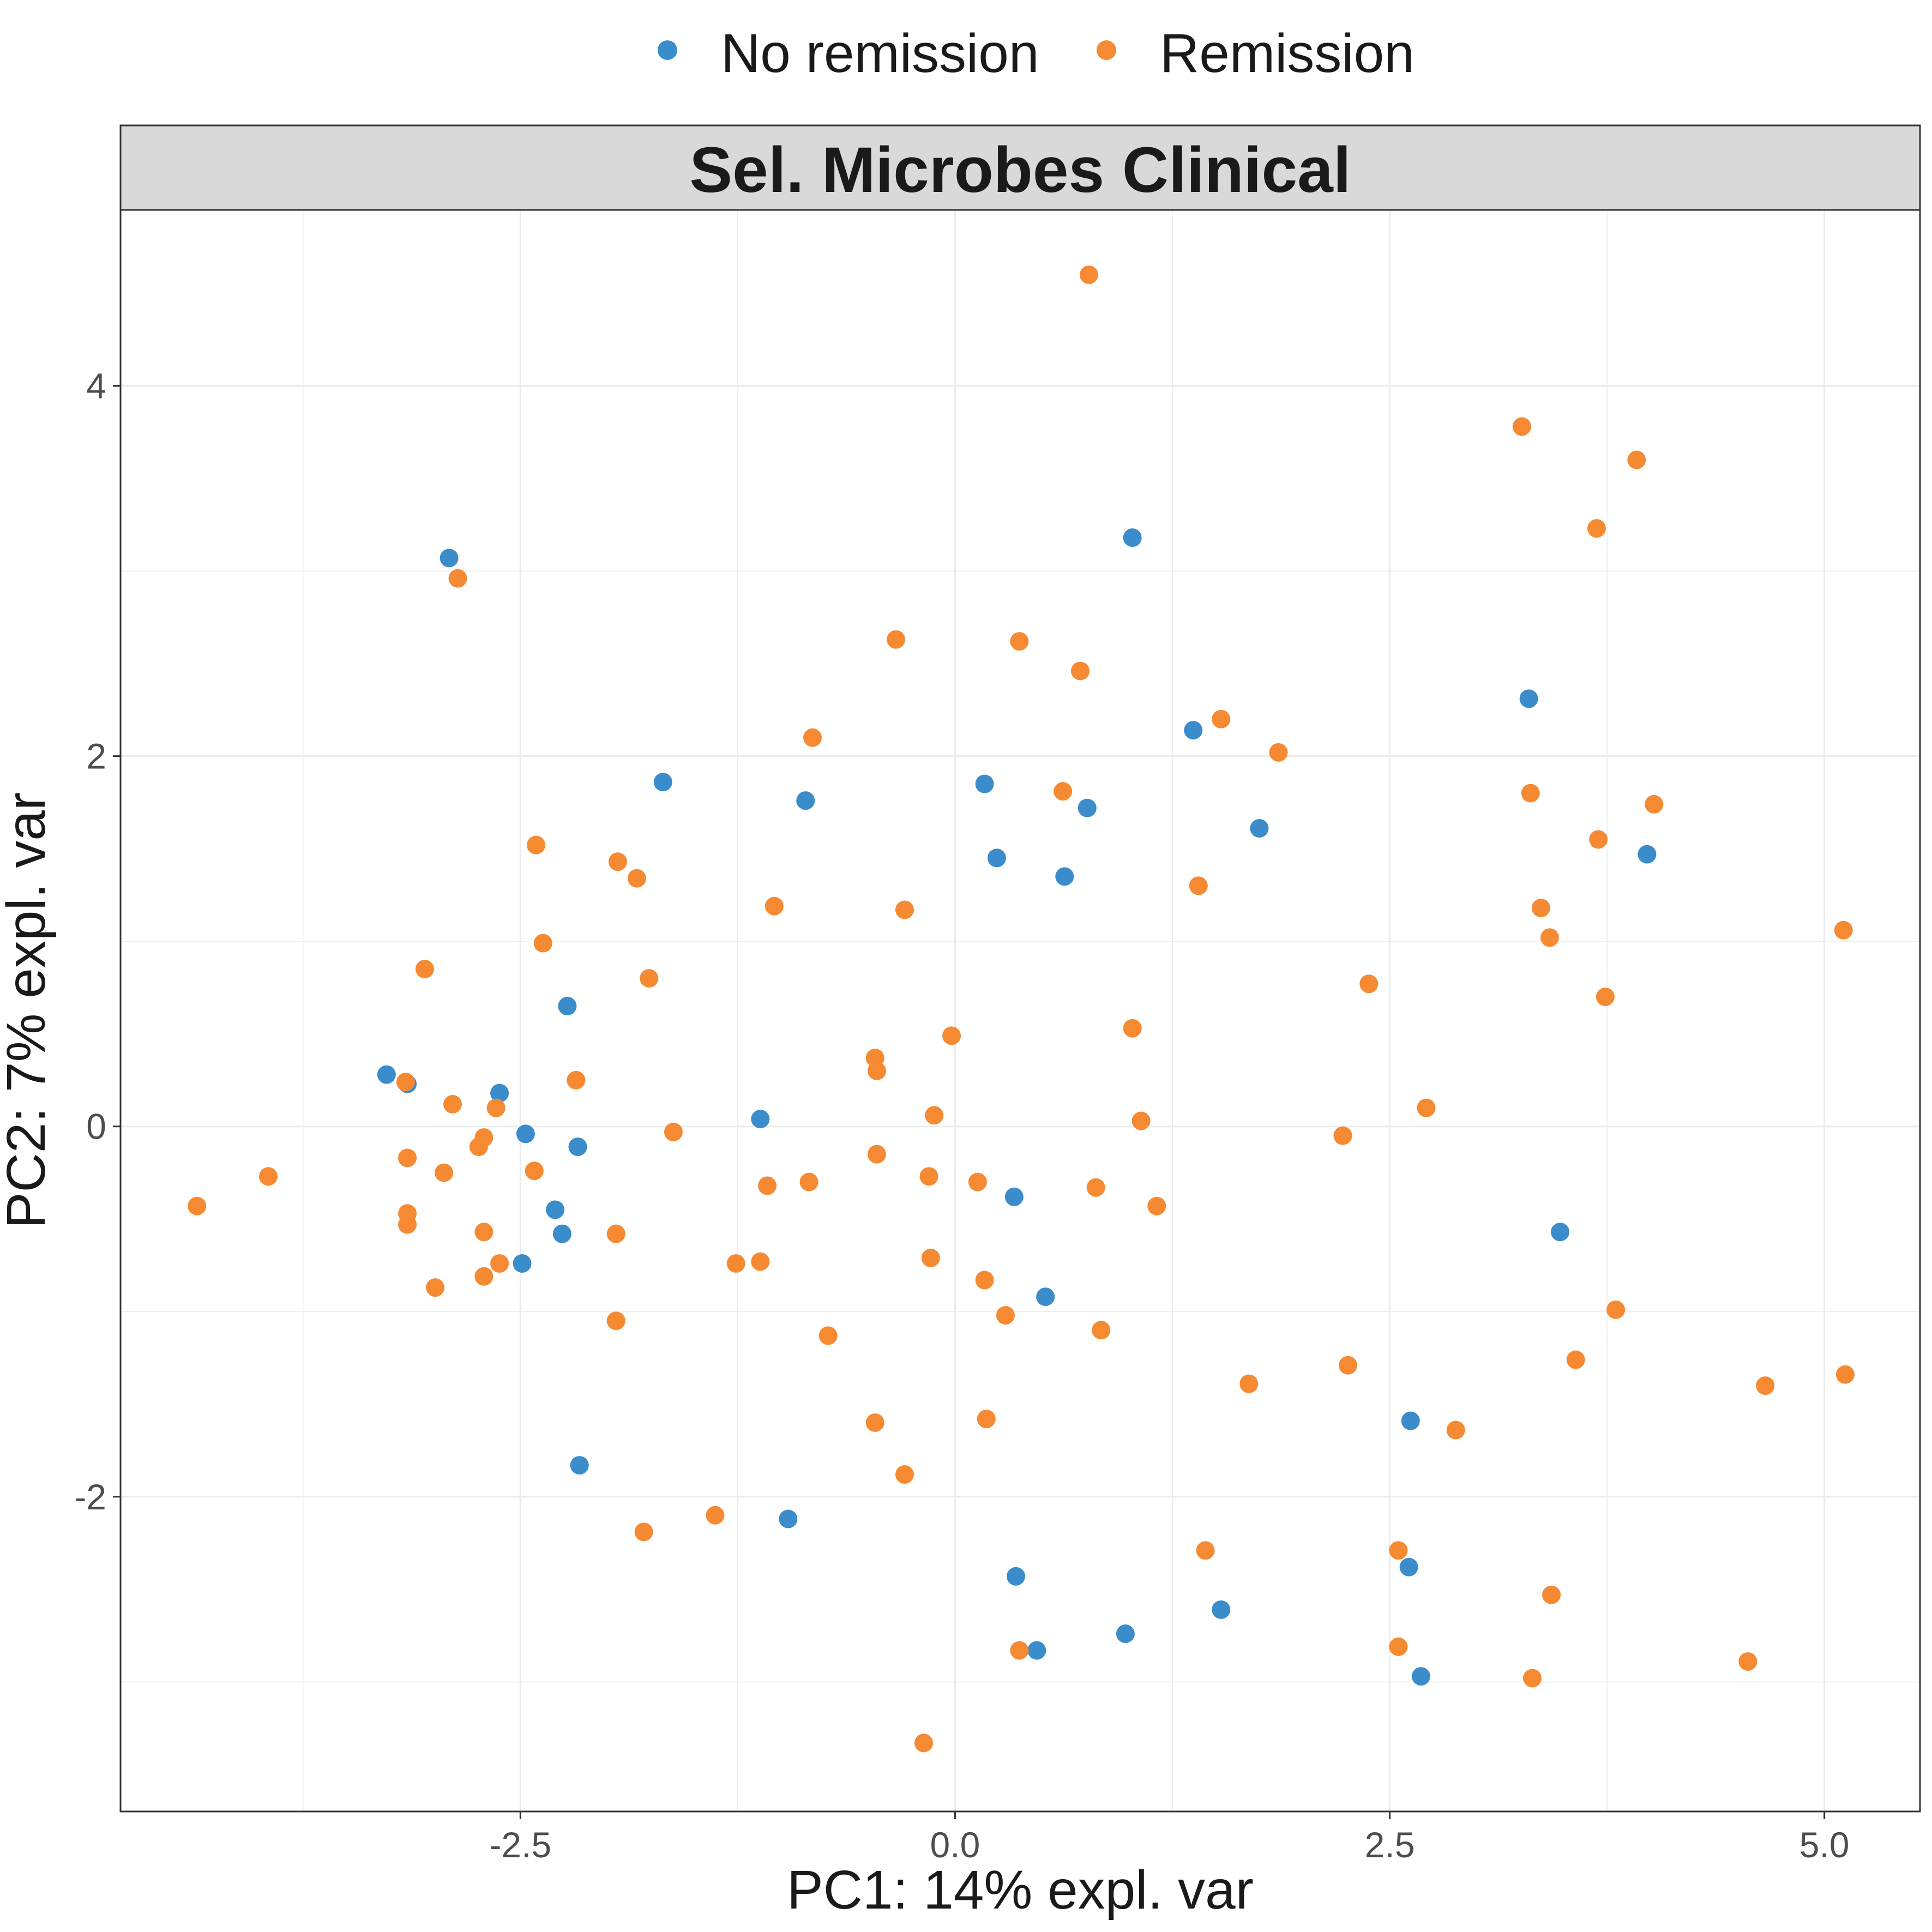  What do you see at coordinates (1824, 1845) in the screenshot?
I see `x-tick-label: 5.0` at bounding box center [1824, 1845].